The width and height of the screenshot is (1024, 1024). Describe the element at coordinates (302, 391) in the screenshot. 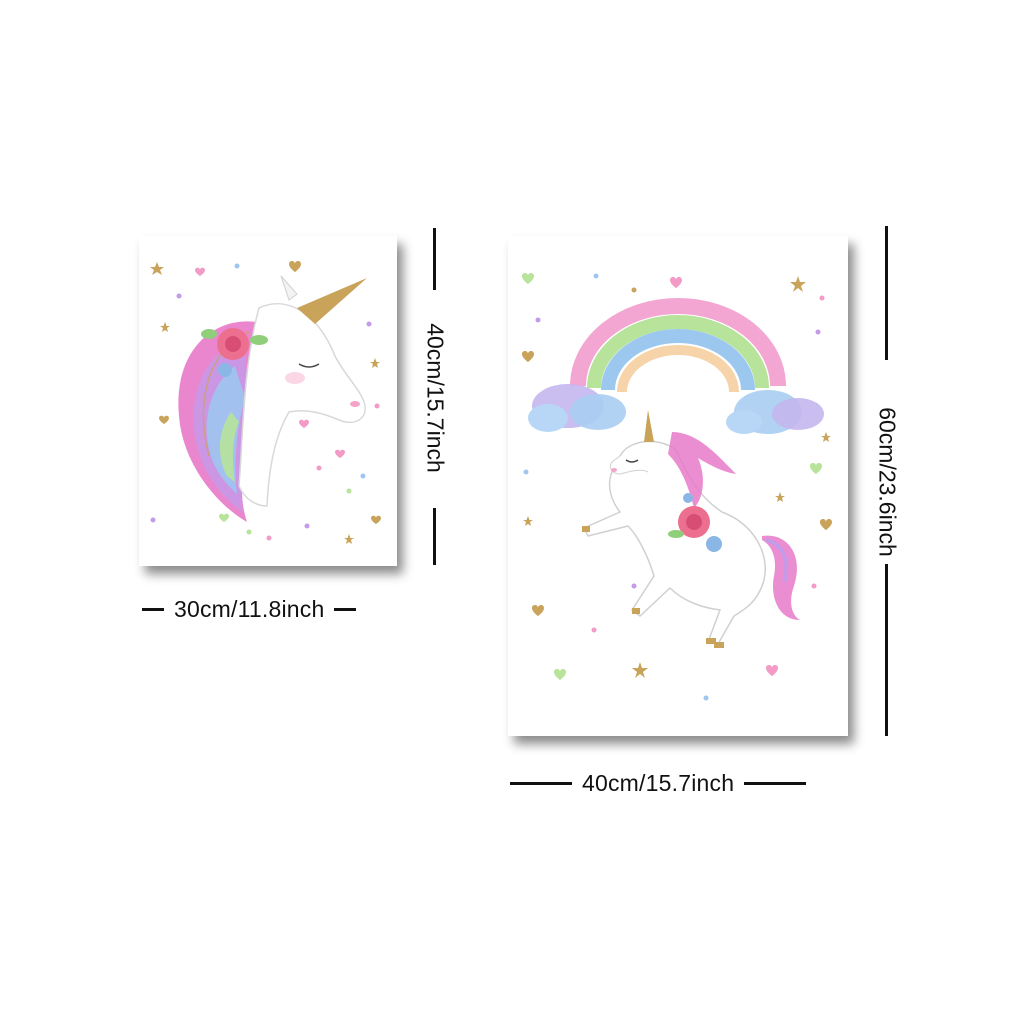

I see `unicorn-head` at that location.